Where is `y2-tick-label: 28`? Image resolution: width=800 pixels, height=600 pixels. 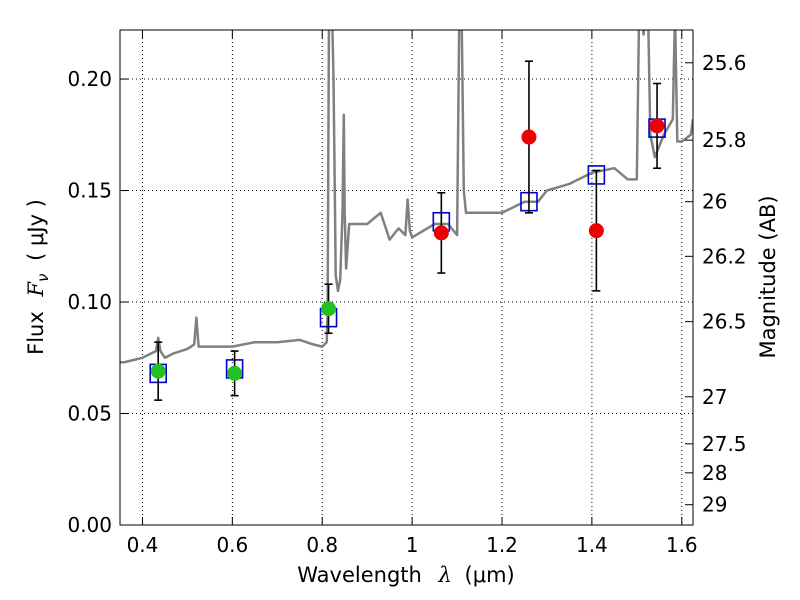 y2-tick-label: 28 is located at coordinates (714, 473).